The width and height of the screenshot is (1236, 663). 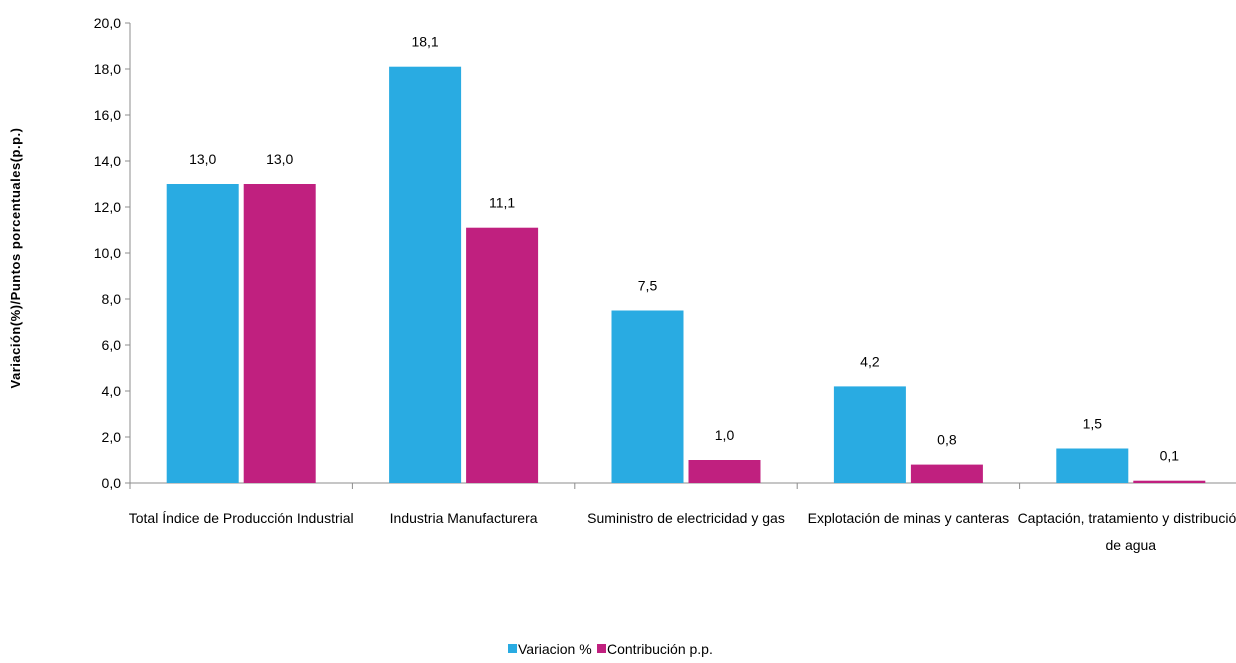 What do you see at coordinates (107, 161) in the screenshot?
I see `y-tick-label: 14,0` at bounding box center [107, 161].